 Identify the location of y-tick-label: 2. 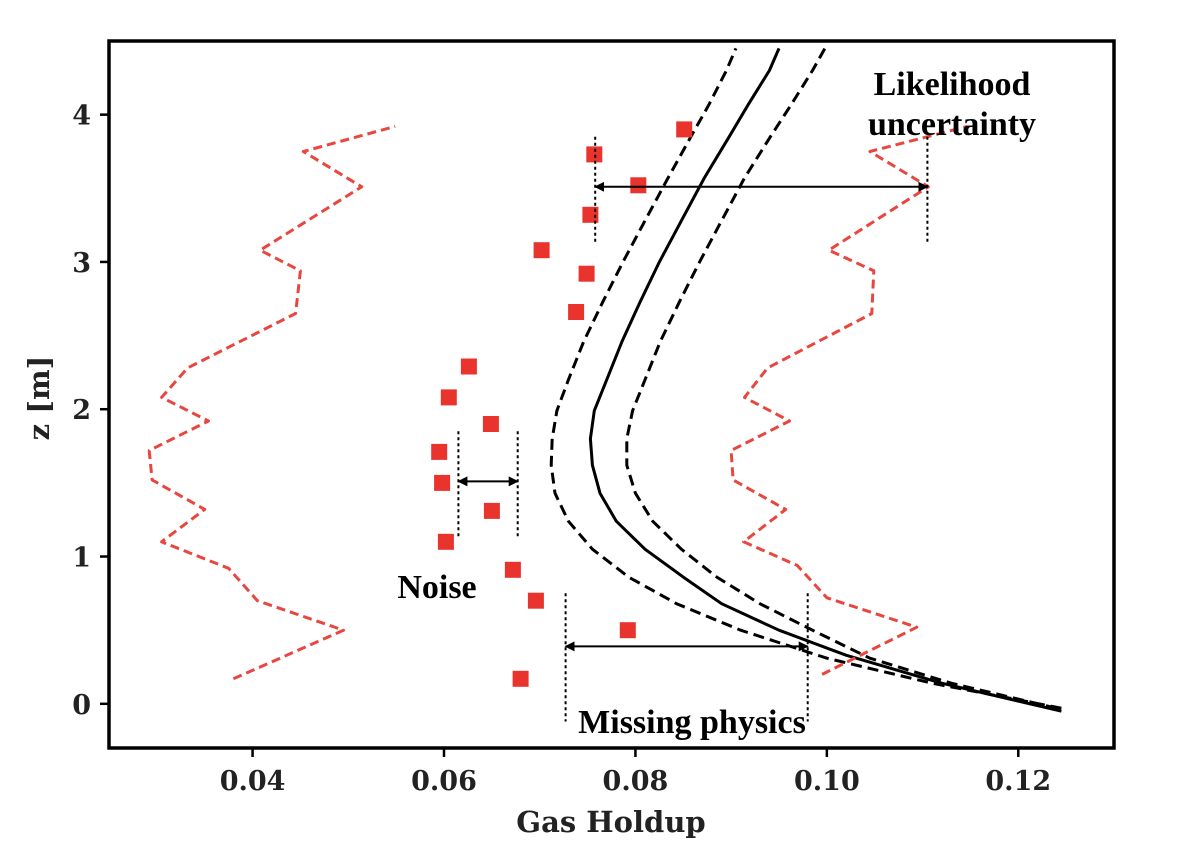
(81, 410).